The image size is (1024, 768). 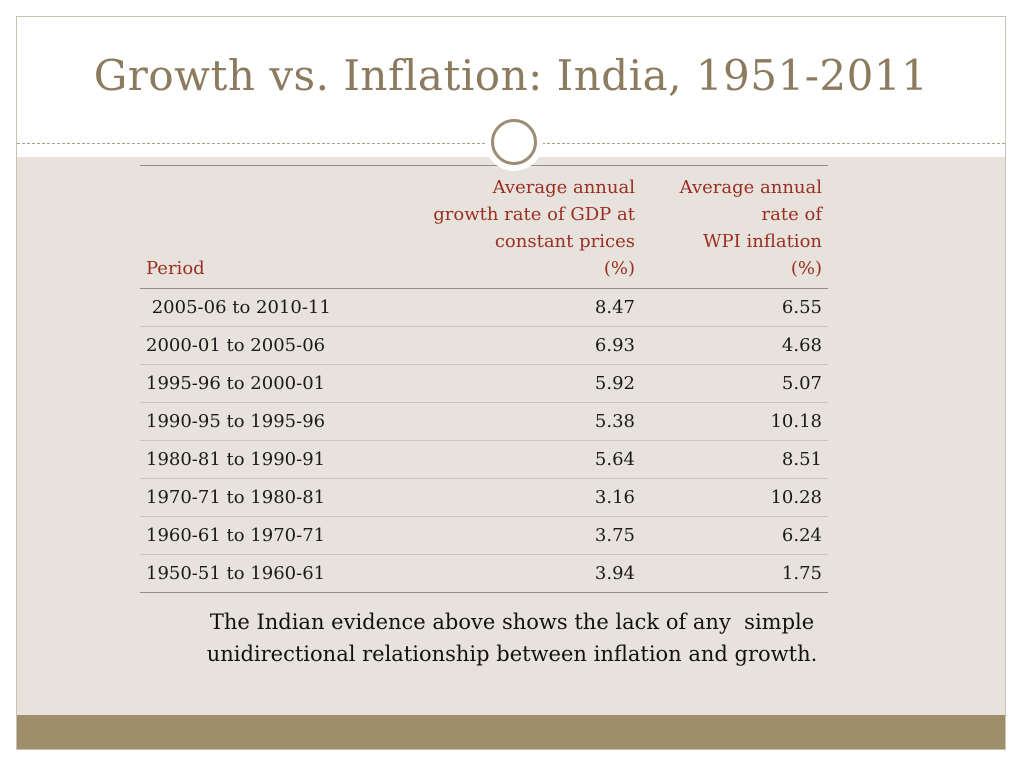 What do you see at coordinates (563, 187) in the screenshot?
I see `header-gdp-line: Average annual` at bounding box center [563, 187].